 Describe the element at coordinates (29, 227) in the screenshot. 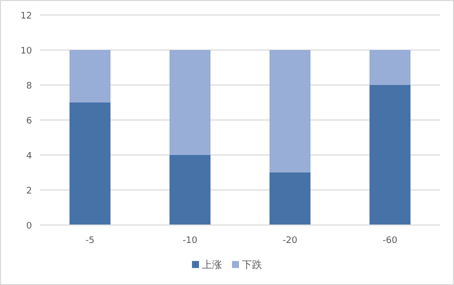

I see `y-tick-label: 0` at that location.